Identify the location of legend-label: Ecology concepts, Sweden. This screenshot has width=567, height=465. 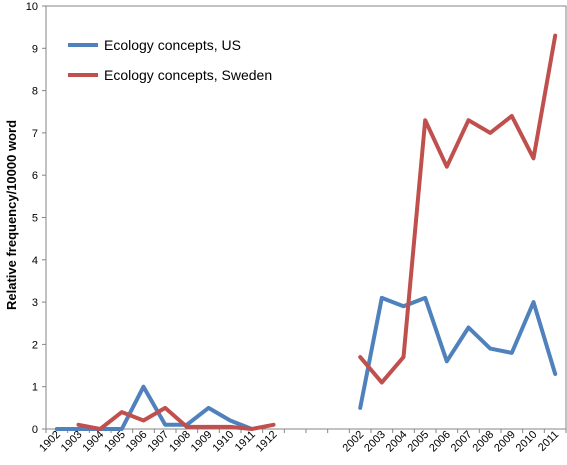
(188, 75).